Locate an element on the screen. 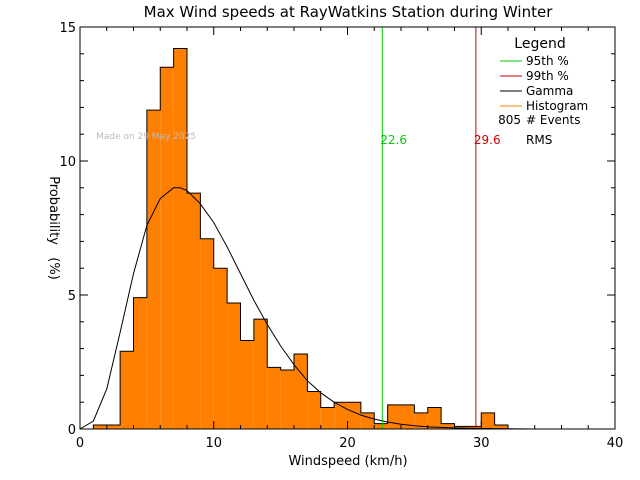  legend-label-3: Histogram is located at coordinates (557, 106).